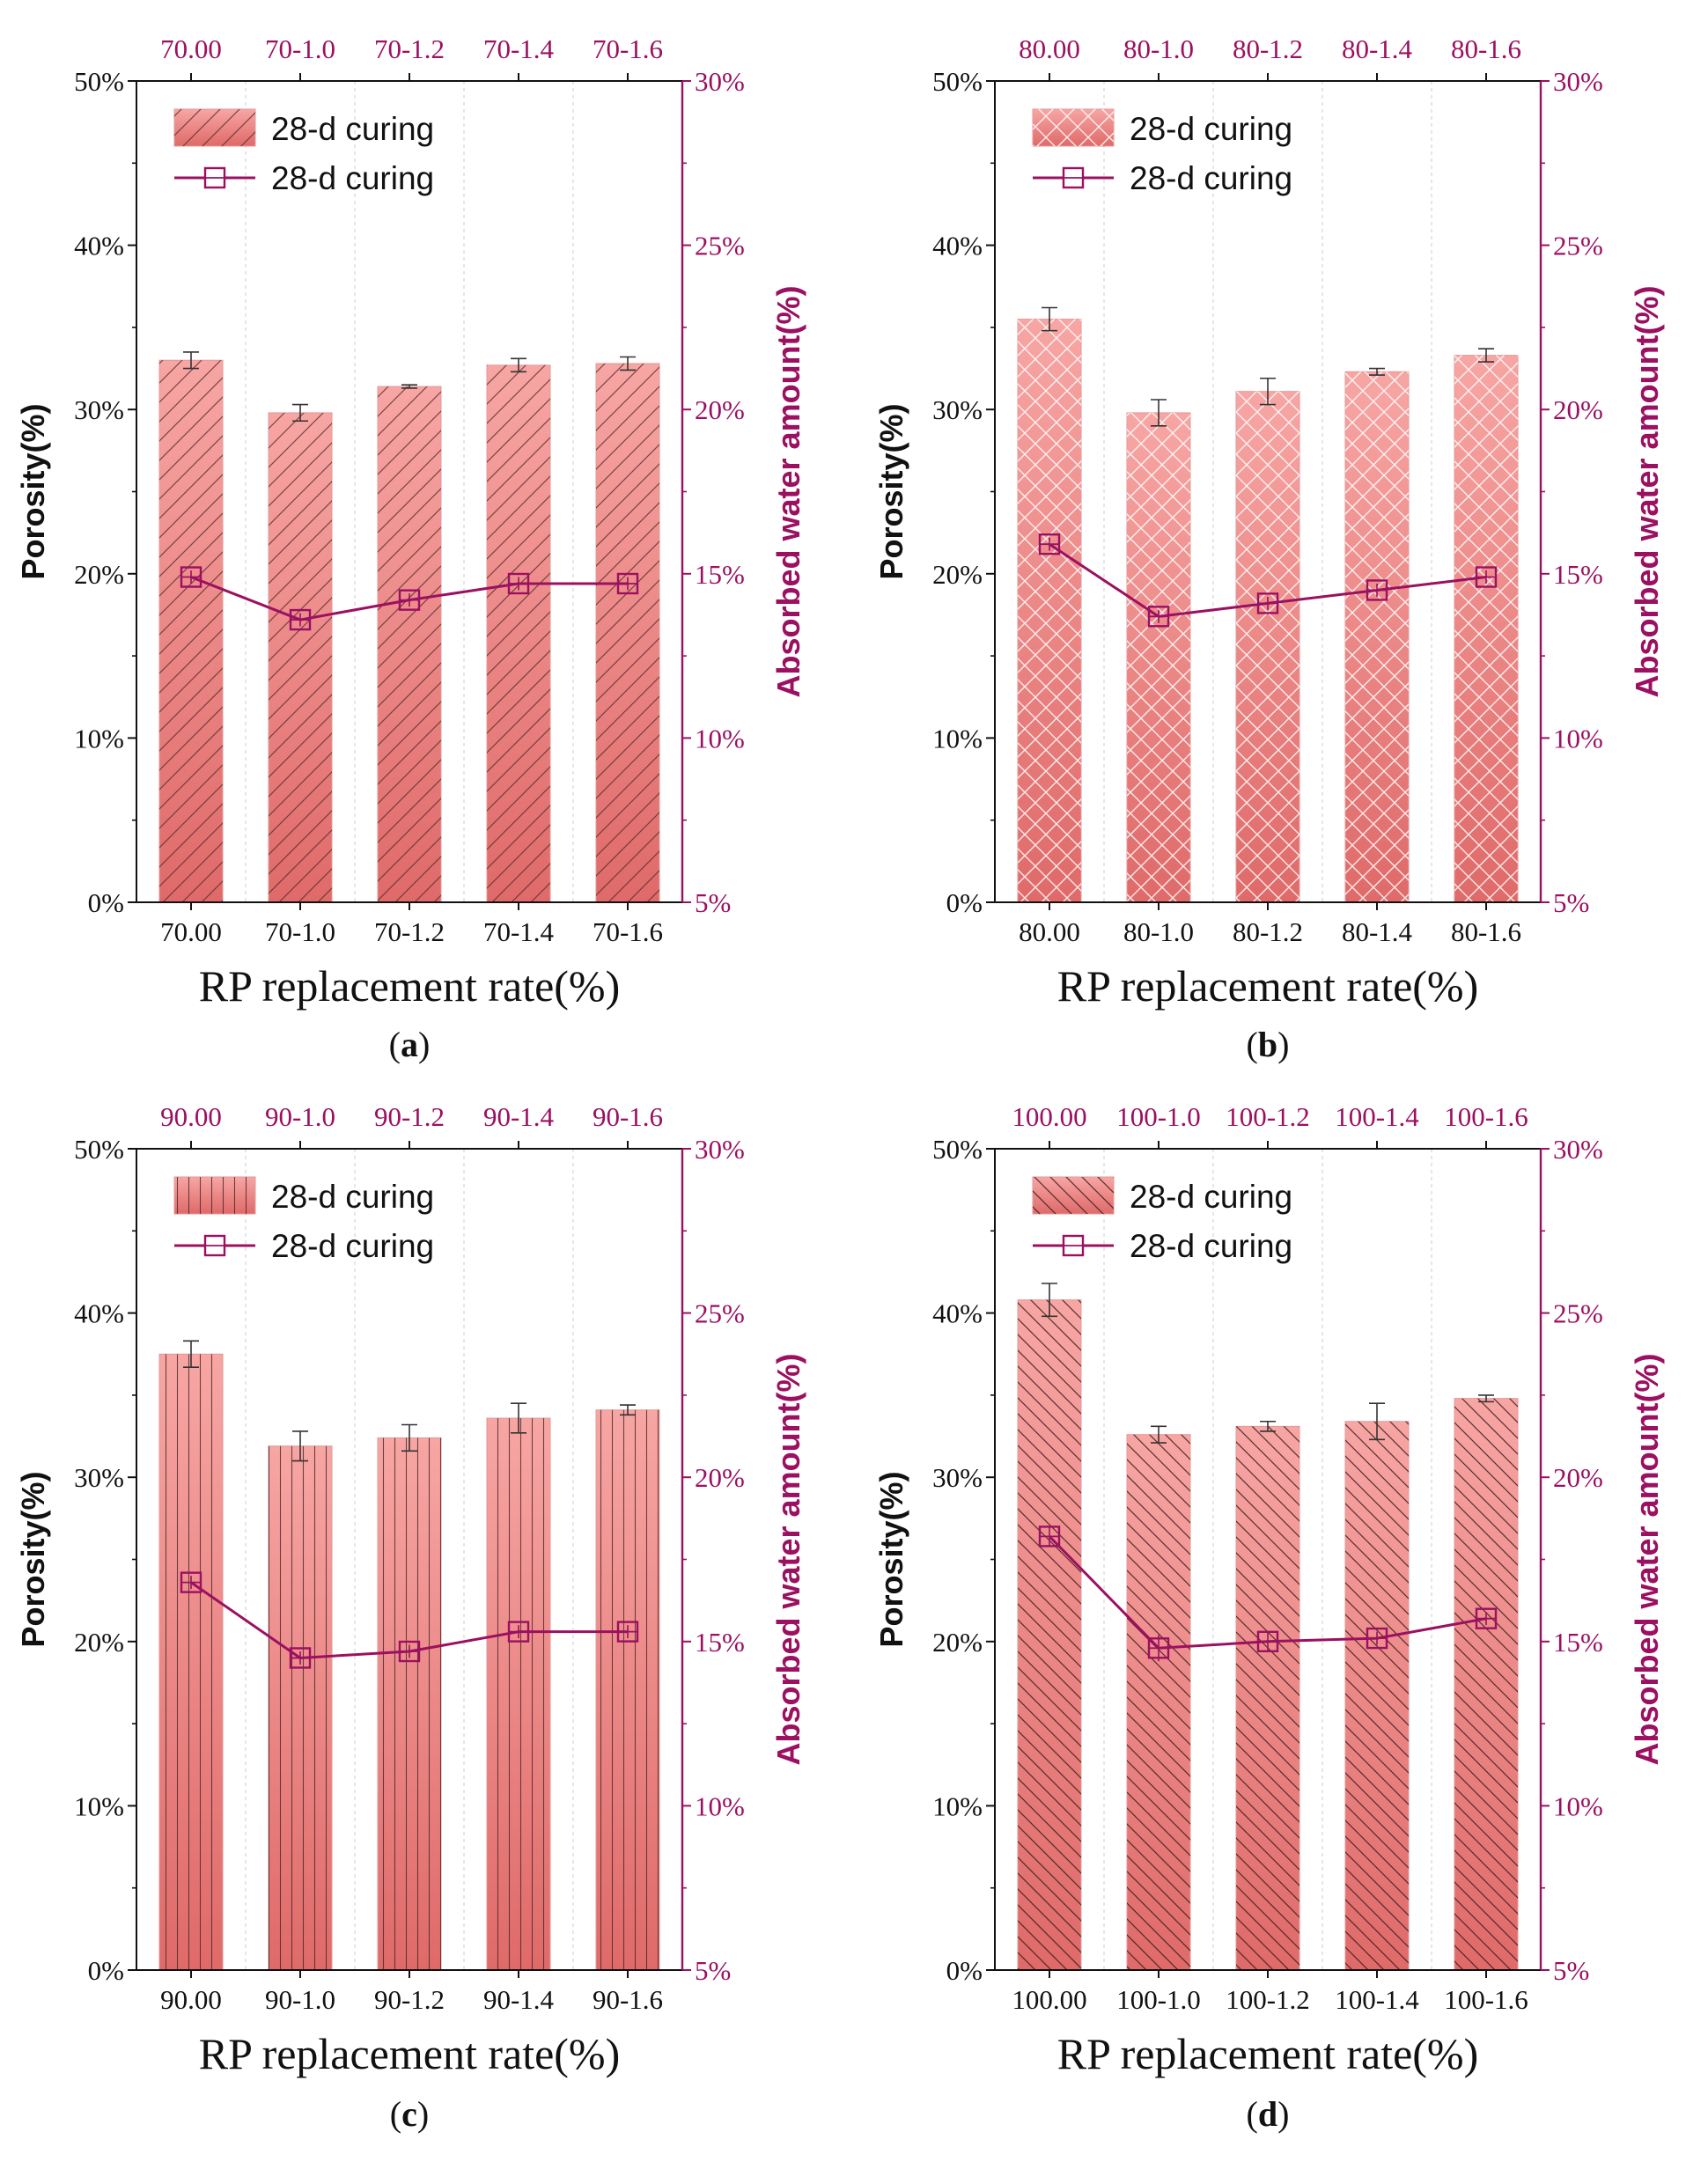 This screenshot has width=1708, height=2169. I want to click on x-tick-label: 70-1.6, so click(628, 931).